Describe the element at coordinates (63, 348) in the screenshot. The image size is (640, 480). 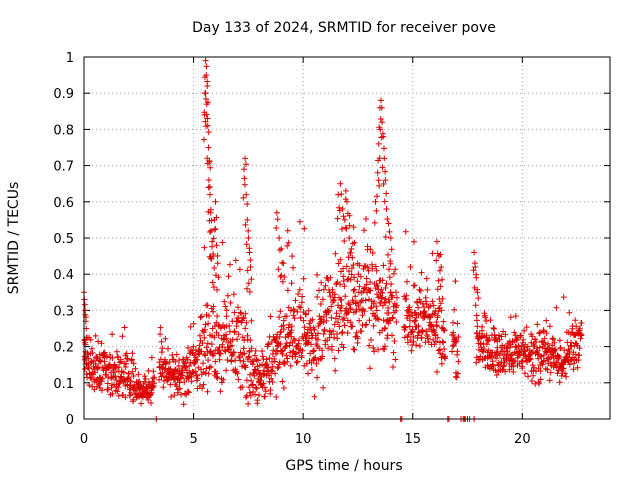
I see `y-tick-label: 0.2` at that location.